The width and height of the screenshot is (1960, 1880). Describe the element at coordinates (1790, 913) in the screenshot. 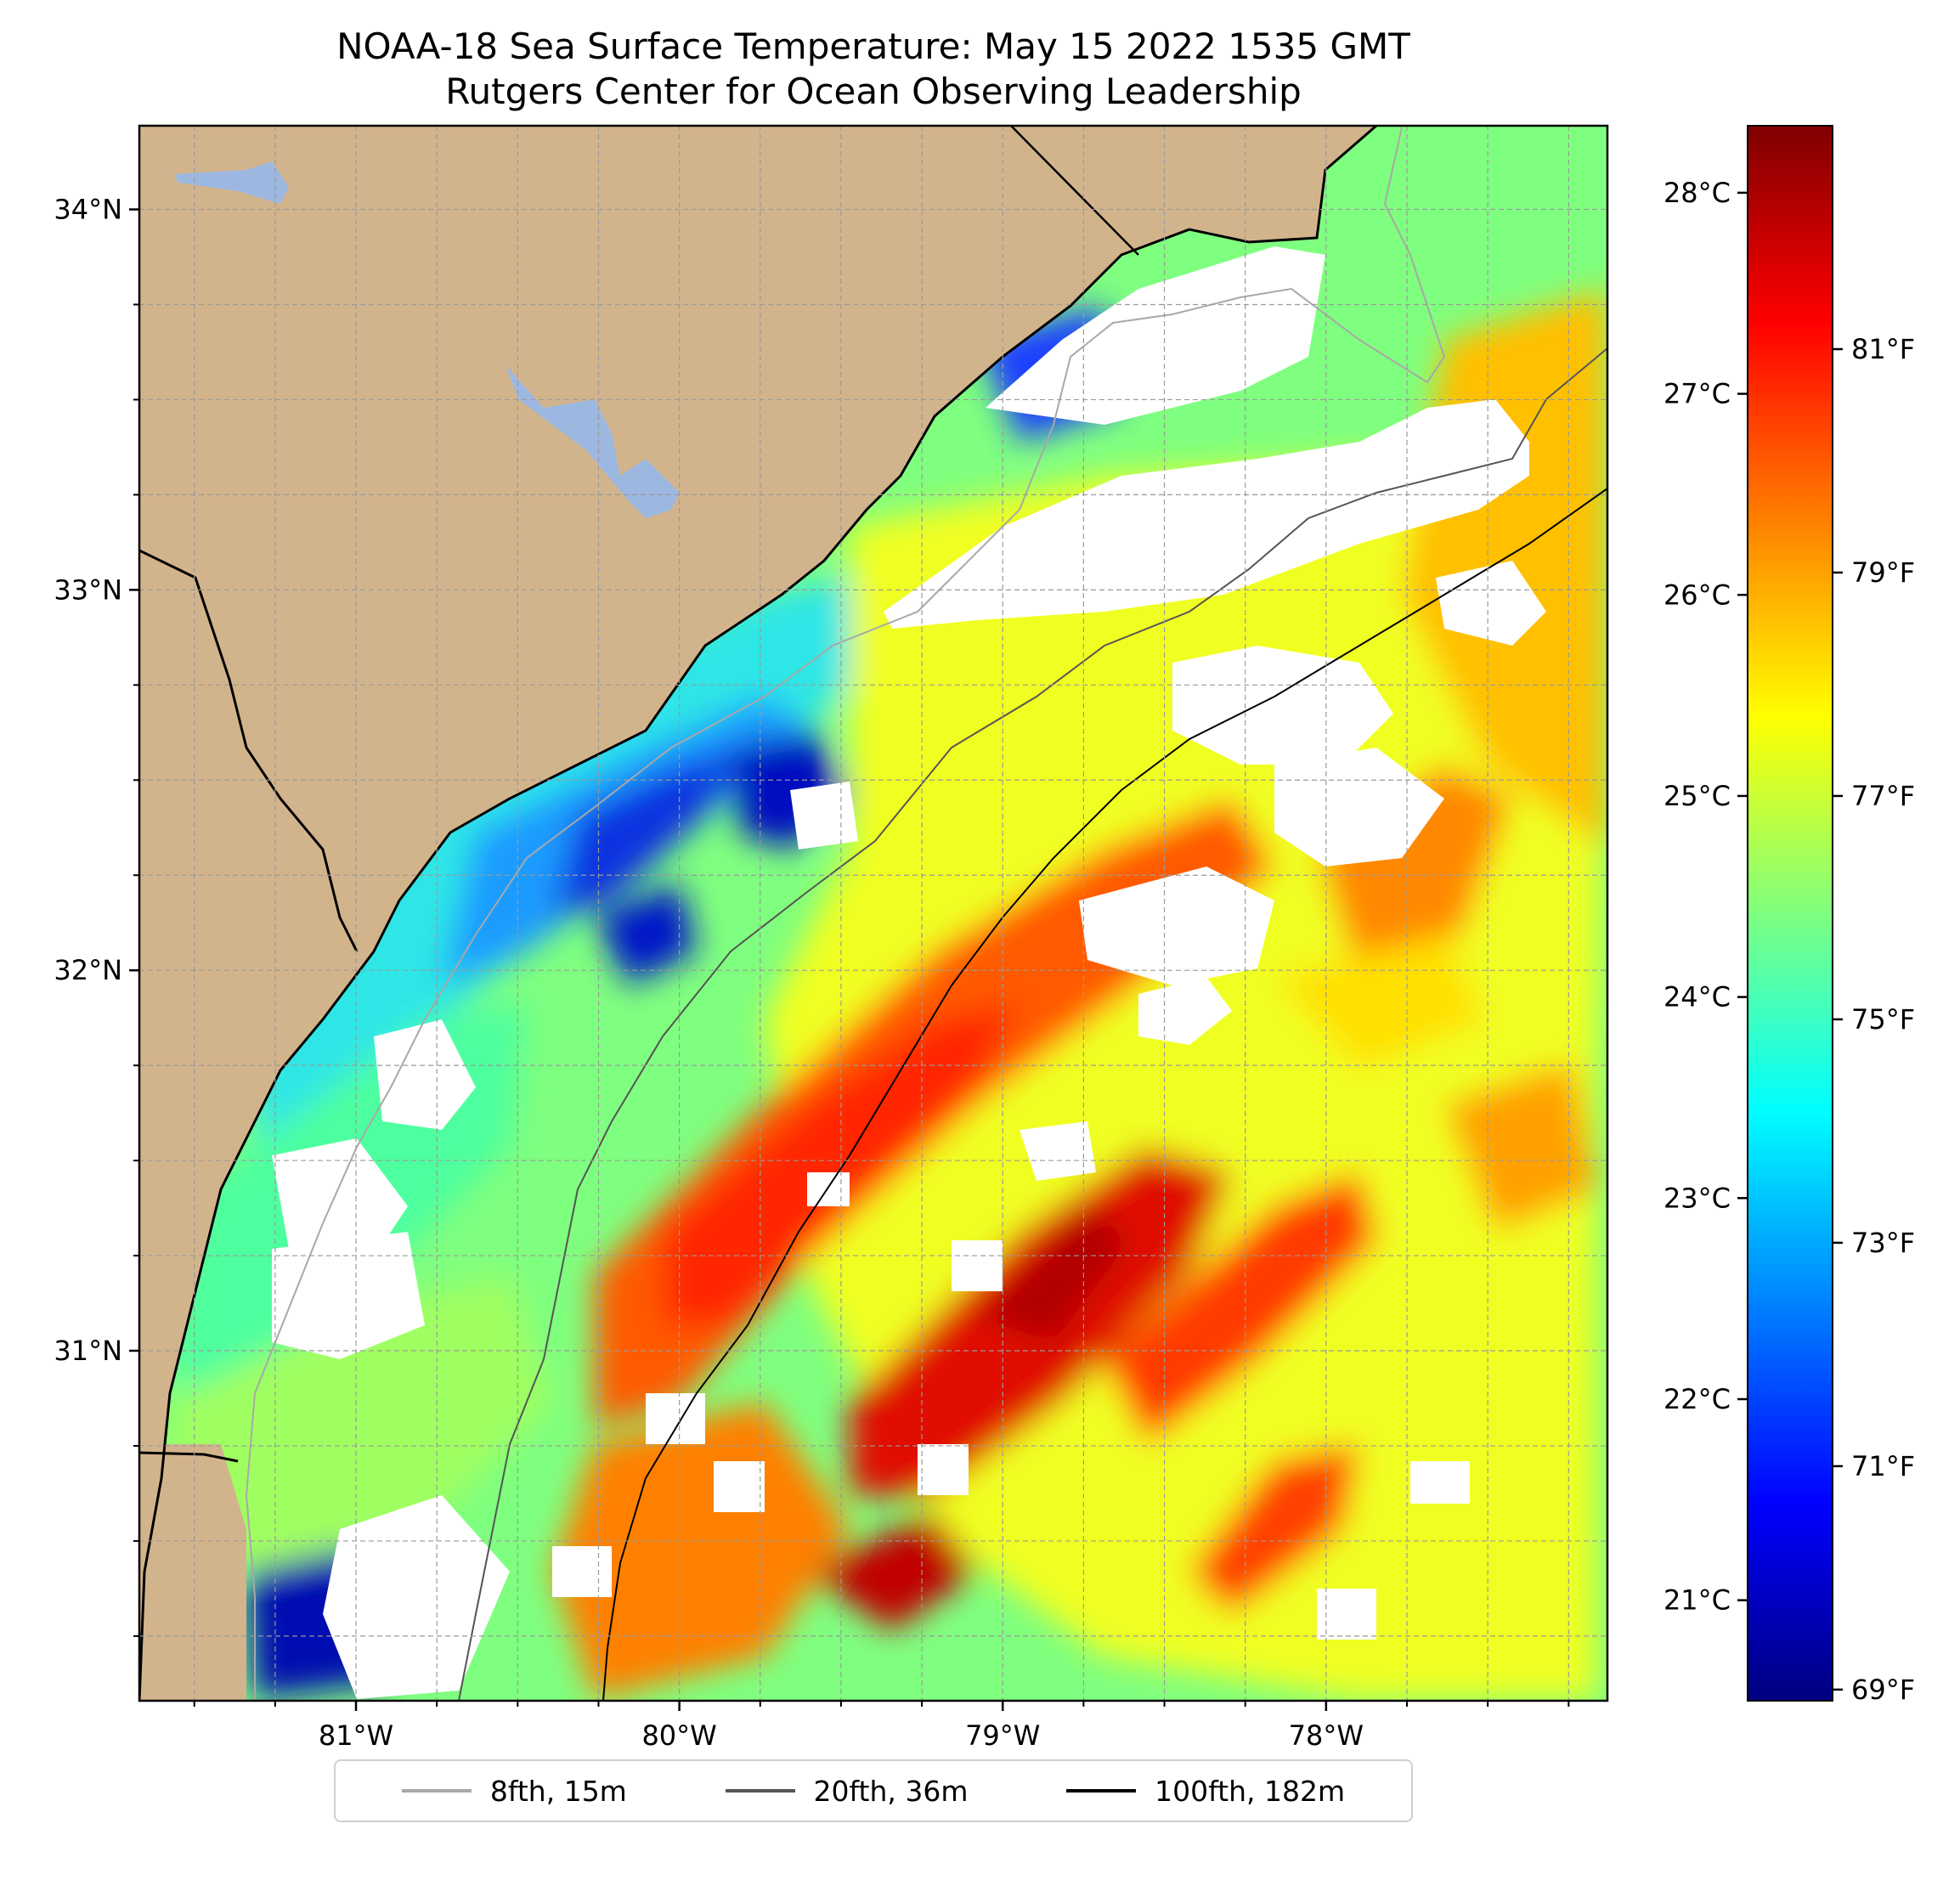

I see `colorbar` at that location.